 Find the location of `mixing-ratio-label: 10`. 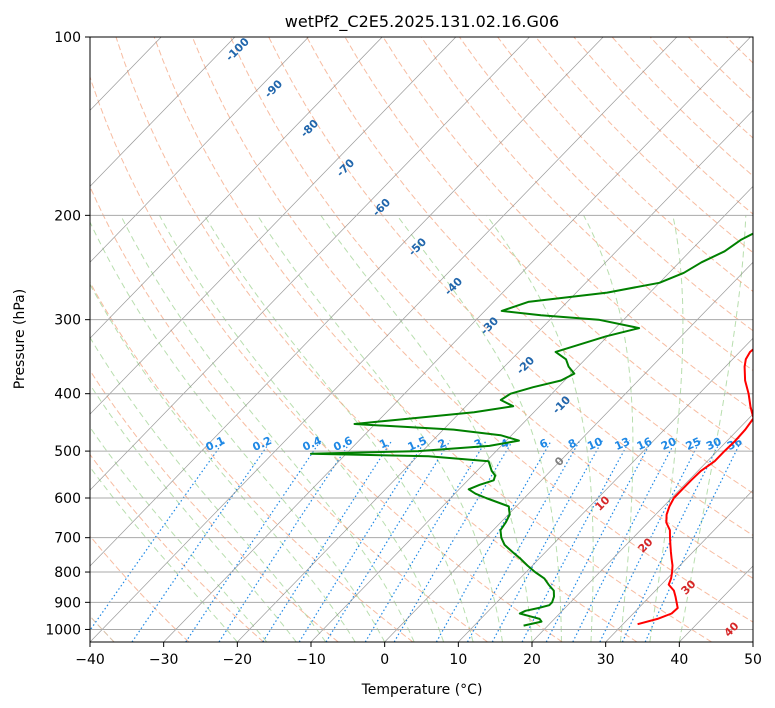

mixing-ratio-label: 10 is located at coordinates (595, 444).